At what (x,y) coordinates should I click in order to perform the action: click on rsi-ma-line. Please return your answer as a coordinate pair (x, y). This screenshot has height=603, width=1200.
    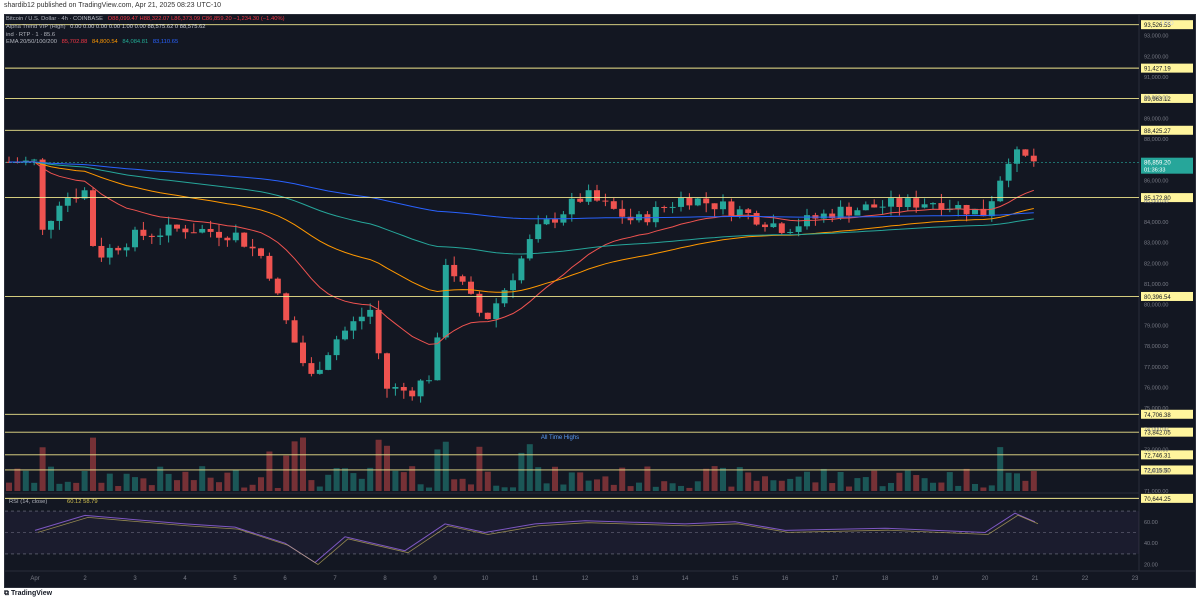
    Looking at the image, I should click on (538, 539).